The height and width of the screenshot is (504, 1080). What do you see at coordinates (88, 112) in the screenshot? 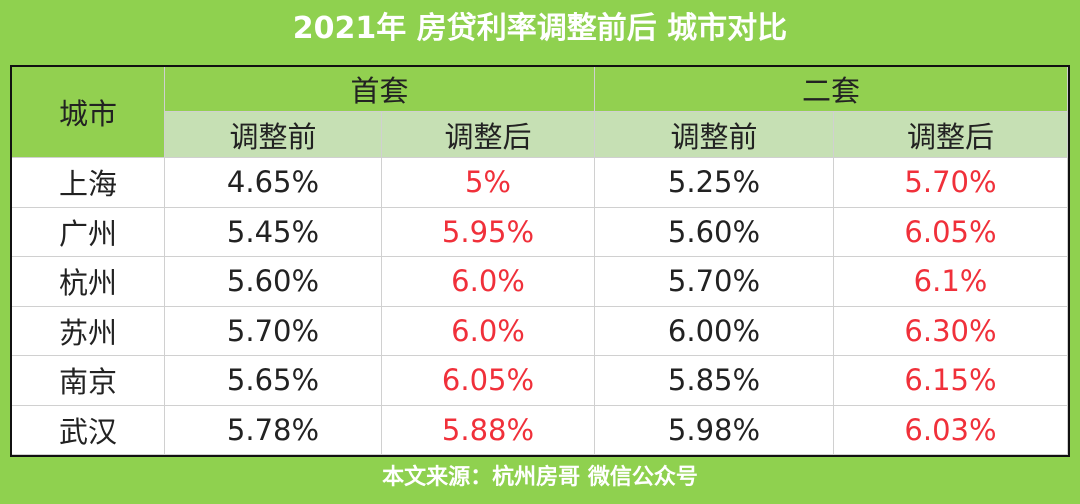
I see `corner-header: 城市` at bounding box center [88, 112].